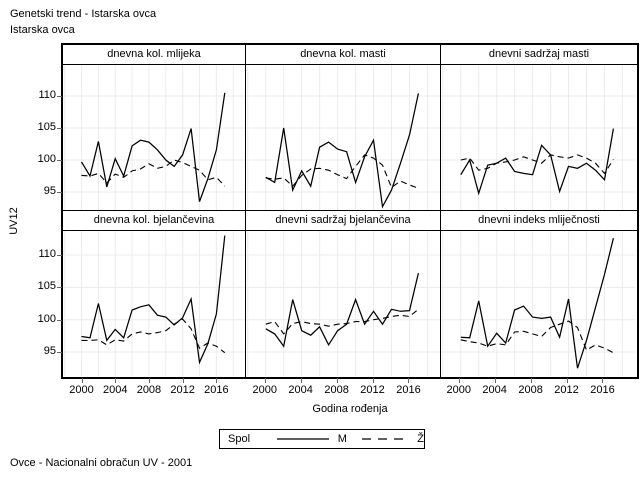 The image size is (640, 480). What do you see at coordinates (101, 463) in the screenshot?
I see `footer-note: Ovce - Nacionalni obračun UV - 2001` at bounding box center [101, 463].